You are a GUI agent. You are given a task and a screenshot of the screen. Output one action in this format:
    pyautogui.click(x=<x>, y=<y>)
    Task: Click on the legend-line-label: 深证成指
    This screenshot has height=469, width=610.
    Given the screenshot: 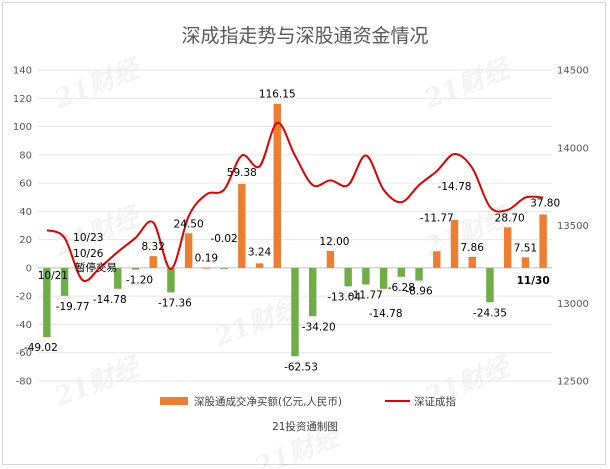 What is the action you would take?
    pyautogui.click(x=435, y=401)
    